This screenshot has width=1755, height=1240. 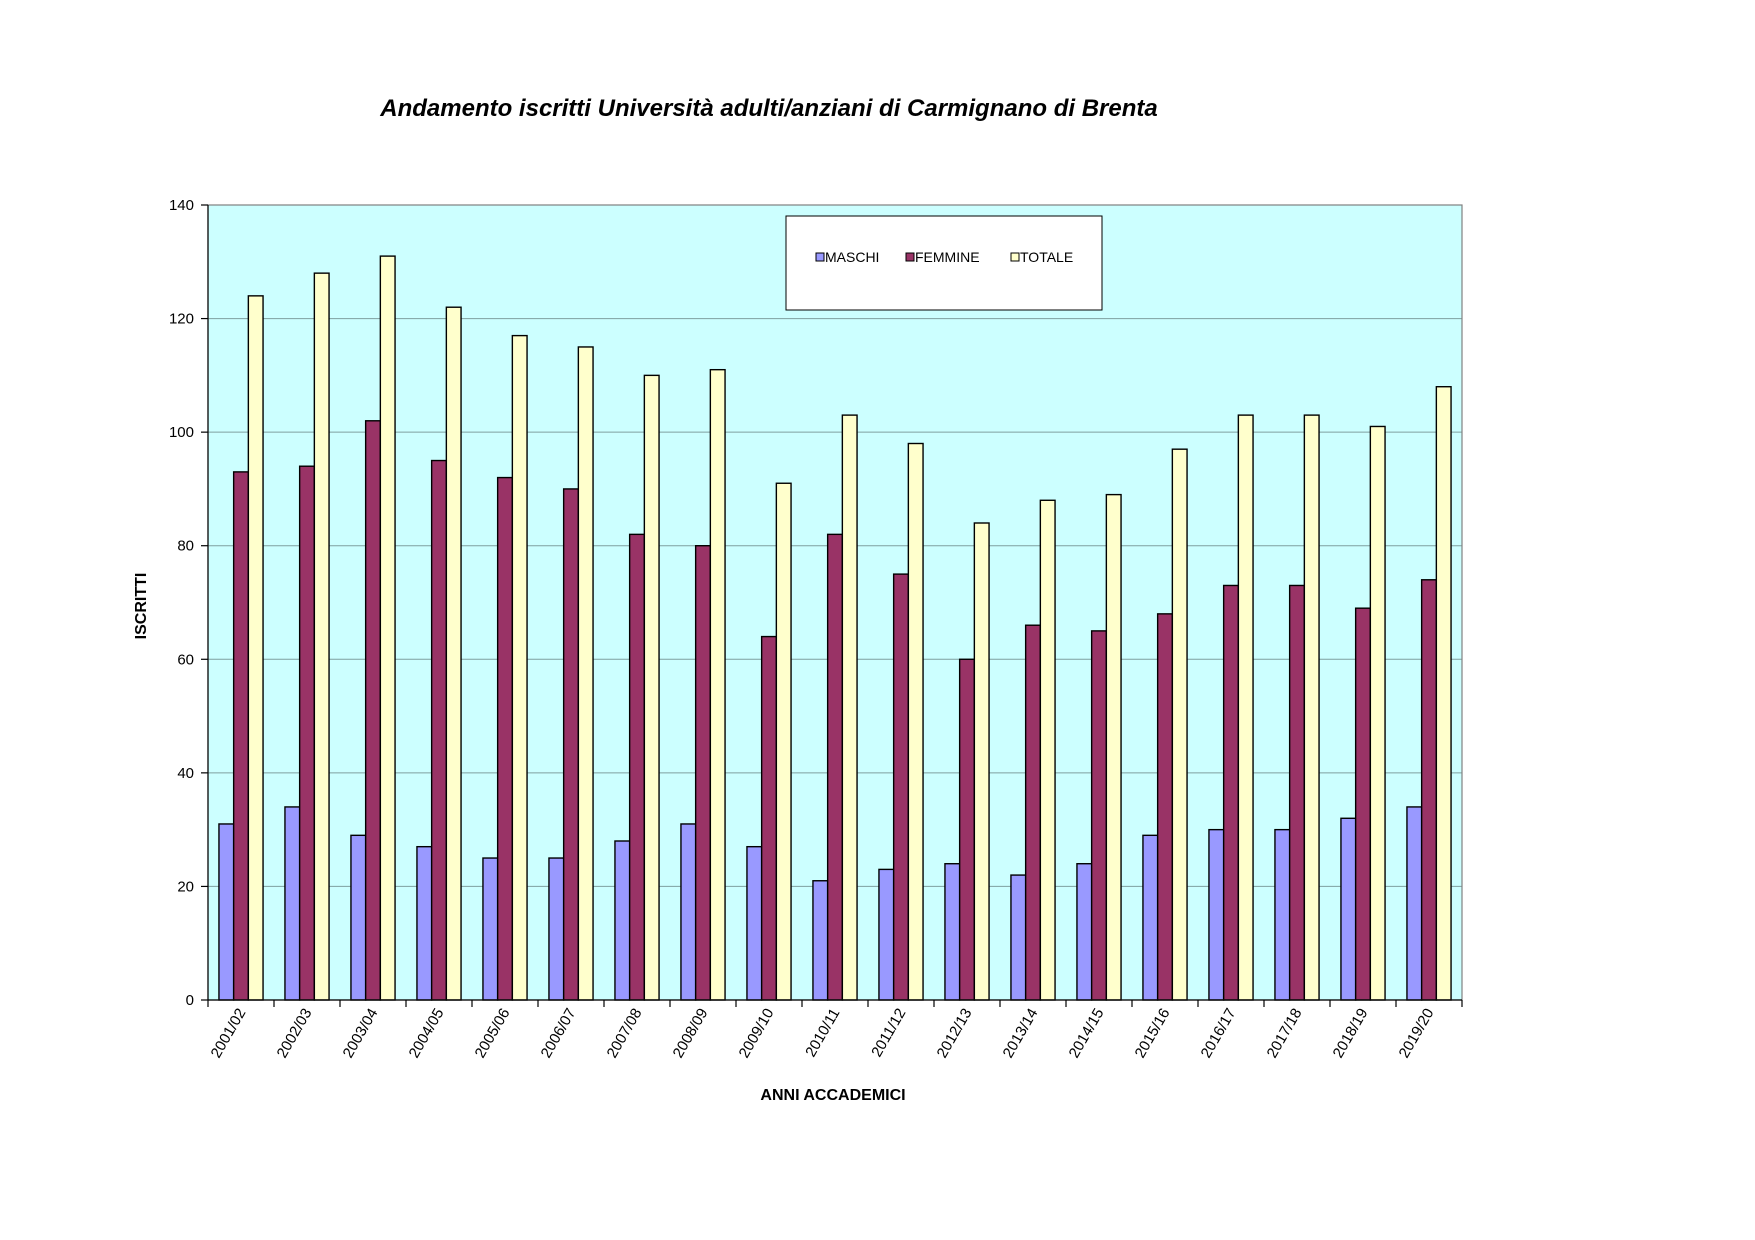 I want to click on x-tick-label: 2014/15, so click(x=1087, y=1033).